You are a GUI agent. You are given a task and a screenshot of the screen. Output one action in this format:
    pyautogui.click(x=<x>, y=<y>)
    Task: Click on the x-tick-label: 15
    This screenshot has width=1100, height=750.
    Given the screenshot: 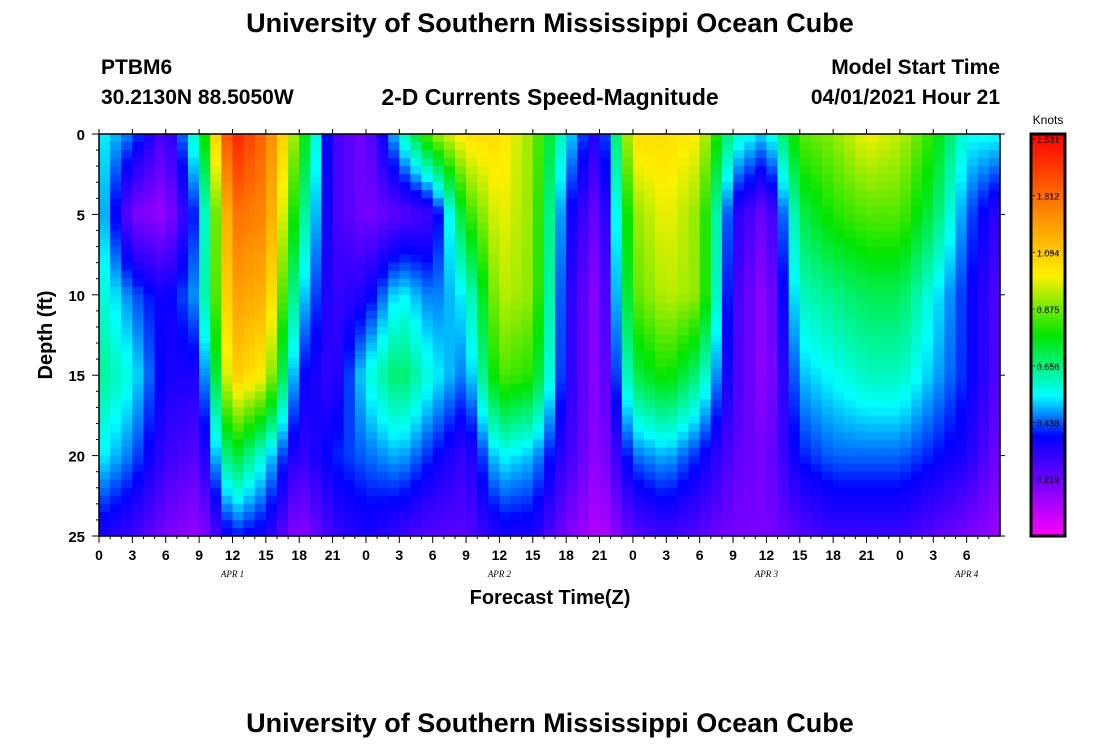 What is the action you would take?
    pyautogui.click(x=266, y=555)
    